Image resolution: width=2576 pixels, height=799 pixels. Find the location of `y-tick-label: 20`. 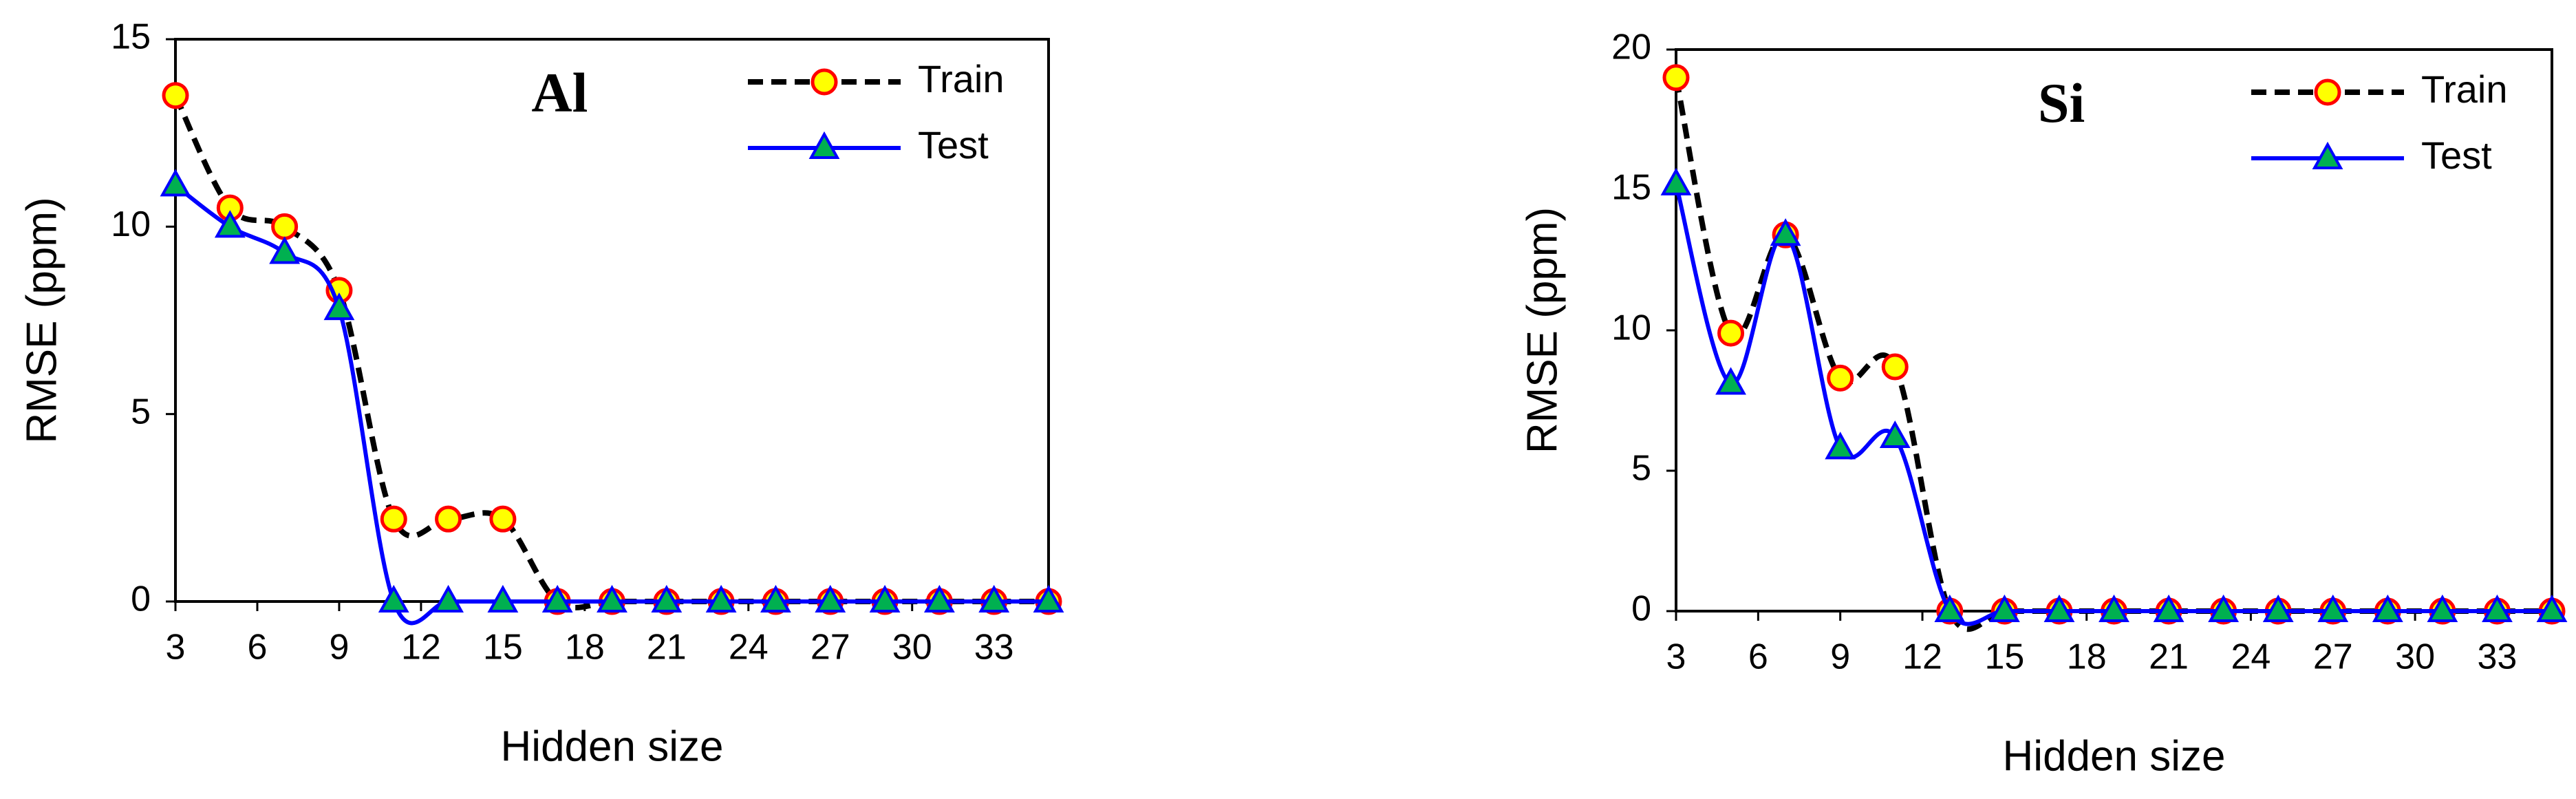

y-tick-label: 20 is located at coordinates (1631, 47).